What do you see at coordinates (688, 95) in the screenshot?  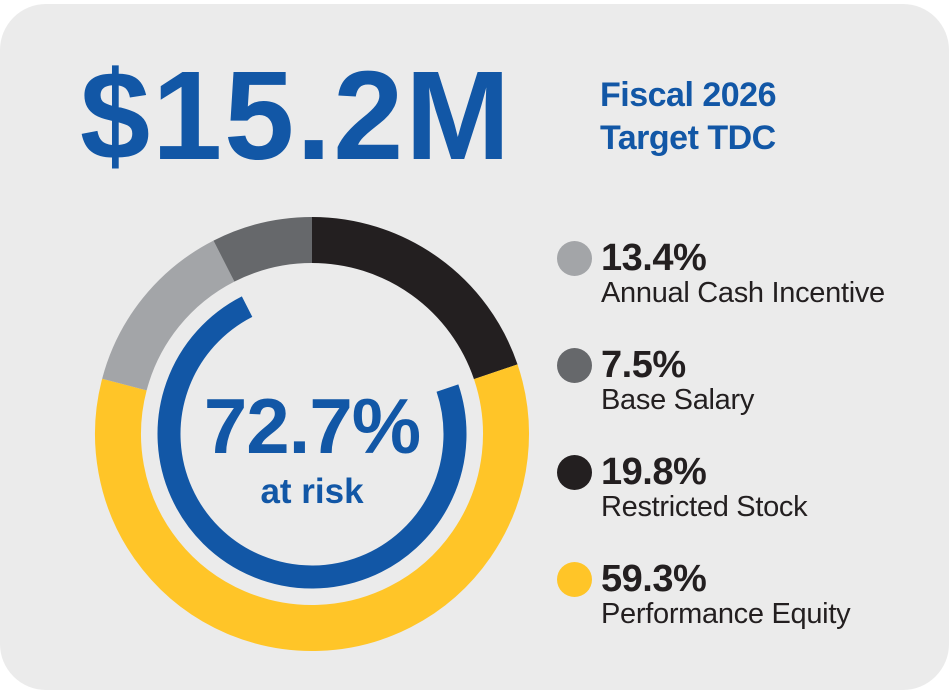 I see `subtitle-line-1: Fiscal 2026` at bounding box center [688, 95].